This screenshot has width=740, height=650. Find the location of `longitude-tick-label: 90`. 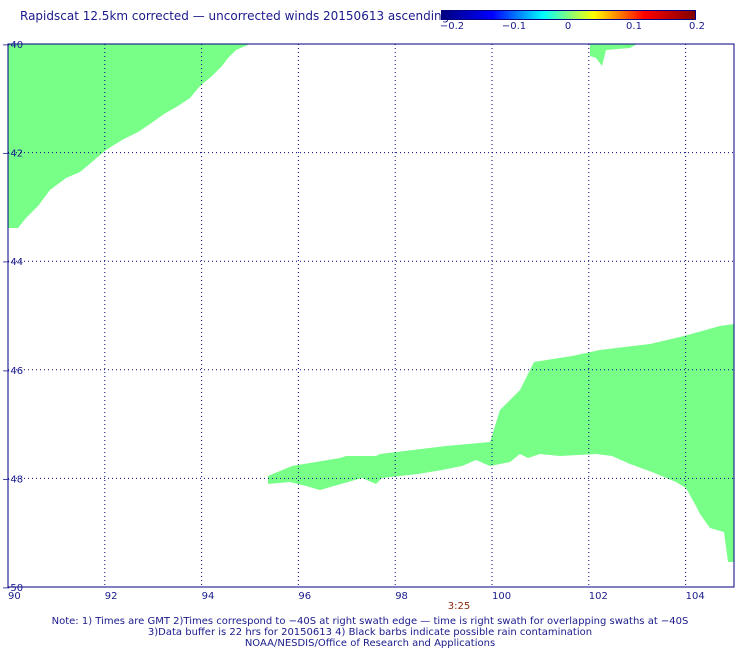

longitude-tick-label: 90 is located at coordinates (14, 596).